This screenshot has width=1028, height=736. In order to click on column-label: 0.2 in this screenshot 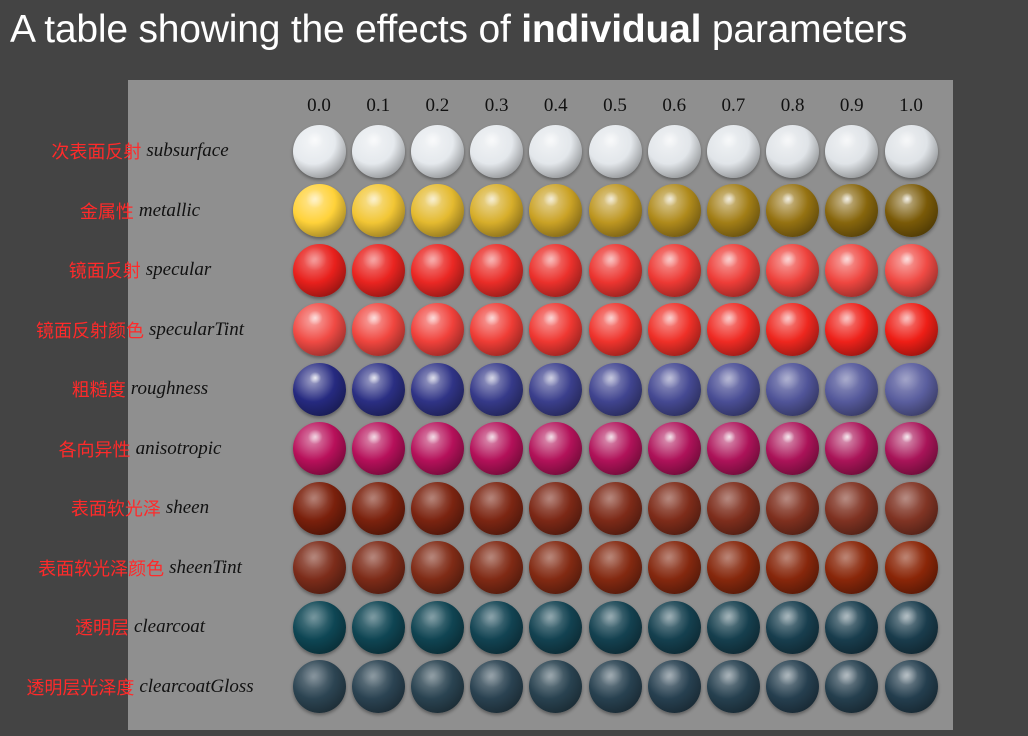, I will do `click(437, 105)`.